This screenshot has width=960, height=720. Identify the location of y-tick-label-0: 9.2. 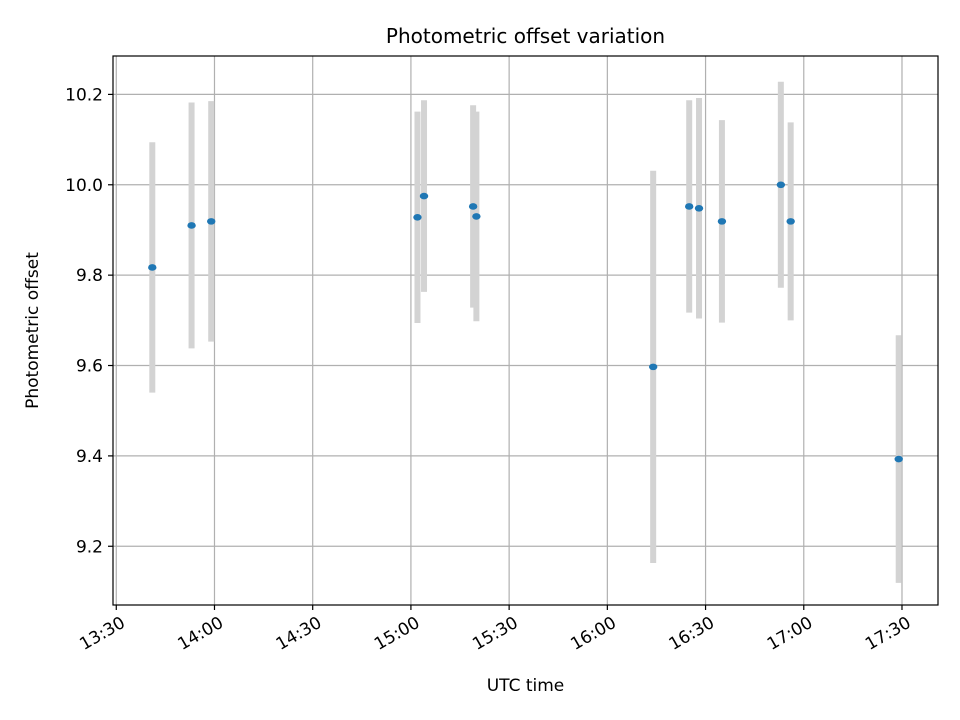
(89, 547).